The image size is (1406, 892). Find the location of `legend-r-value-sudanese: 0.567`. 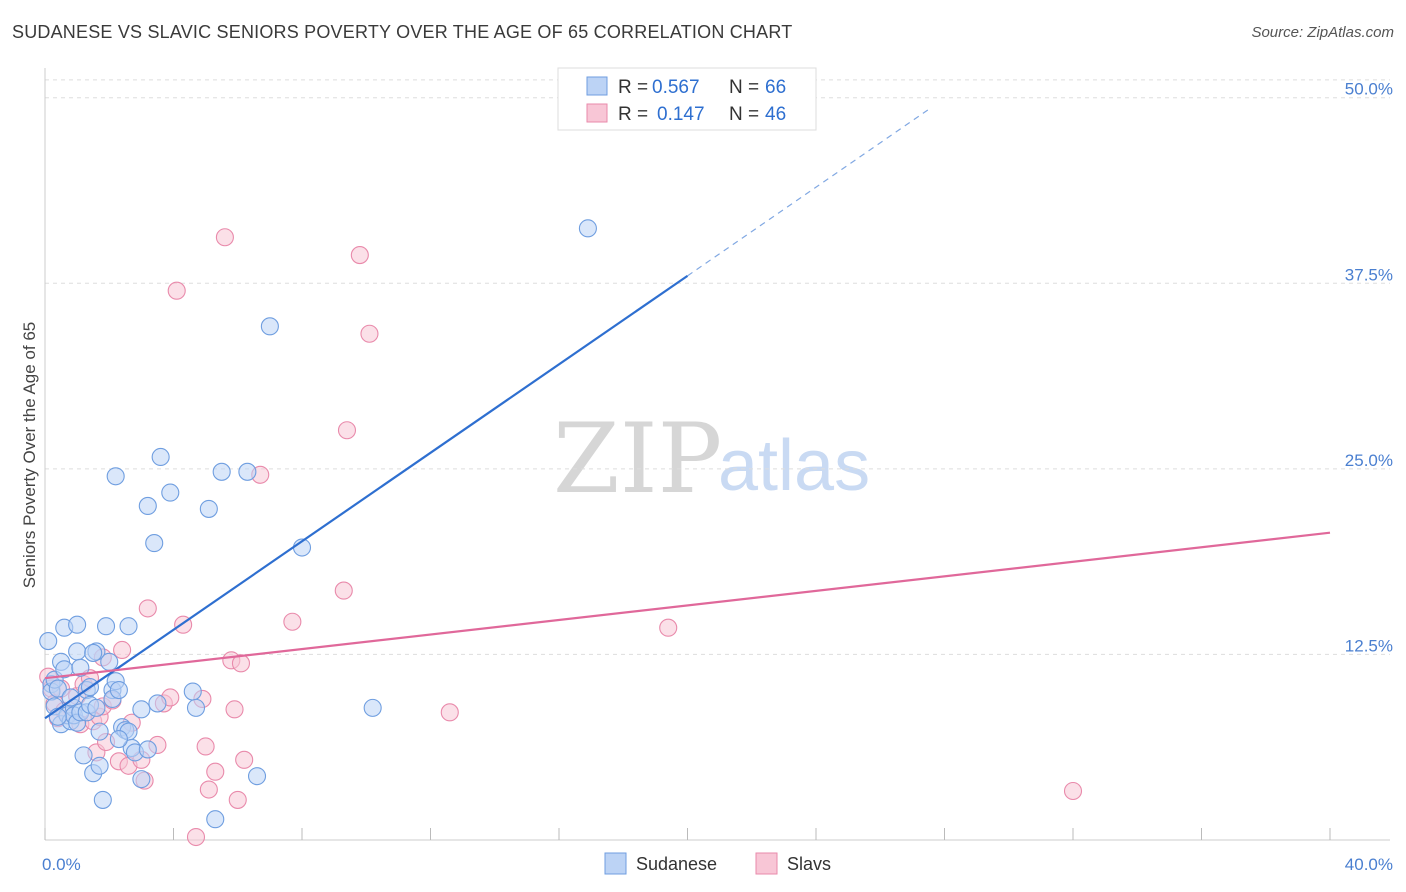

legend-r-value-sudanese: 0.567 is located at coordinates (676, 87).